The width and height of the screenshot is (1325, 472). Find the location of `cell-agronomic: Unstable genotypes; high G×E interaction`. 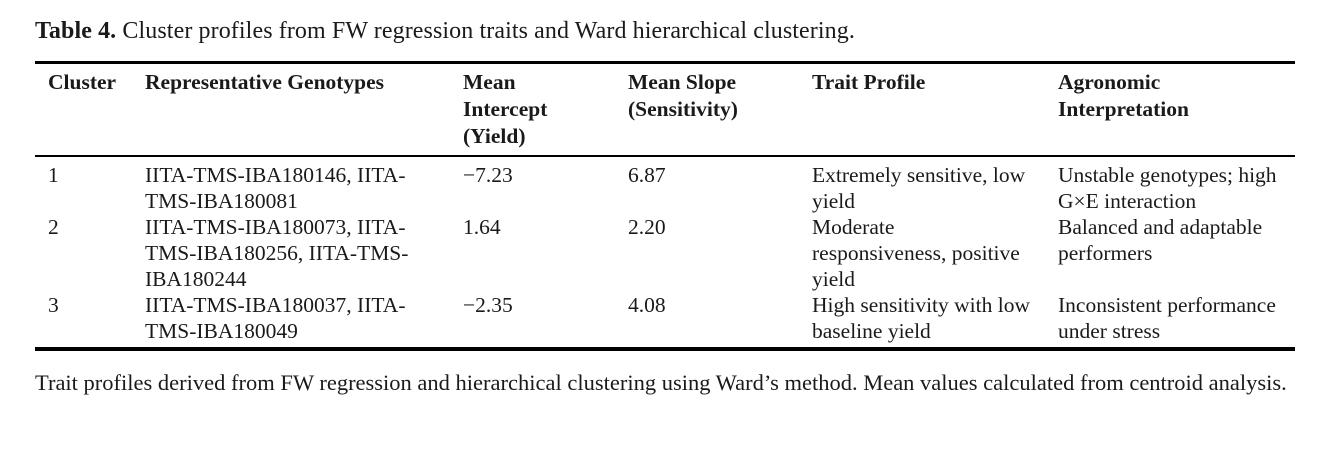

cell-agronomic: Unstable genotypes; high G×E interaction is located at coordinates (1167, 188).